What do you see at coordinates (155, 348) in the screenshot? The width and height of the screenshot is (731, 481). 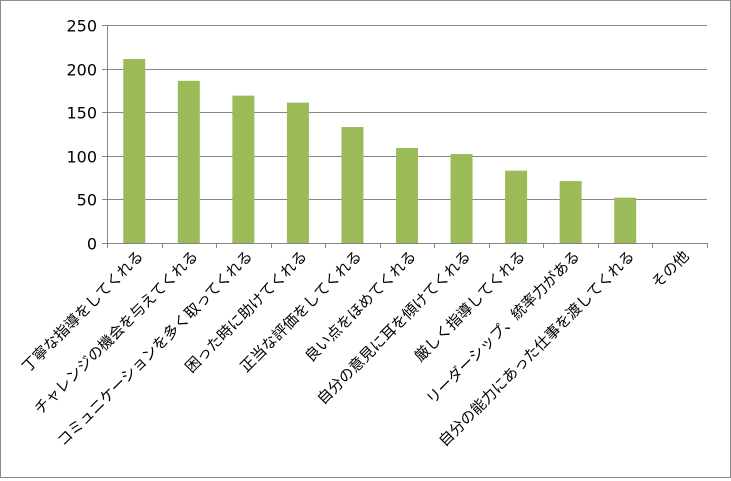 I see `x-category-label: コミュニケーションを多く取ってくれる` at bounding box center [155, 348].